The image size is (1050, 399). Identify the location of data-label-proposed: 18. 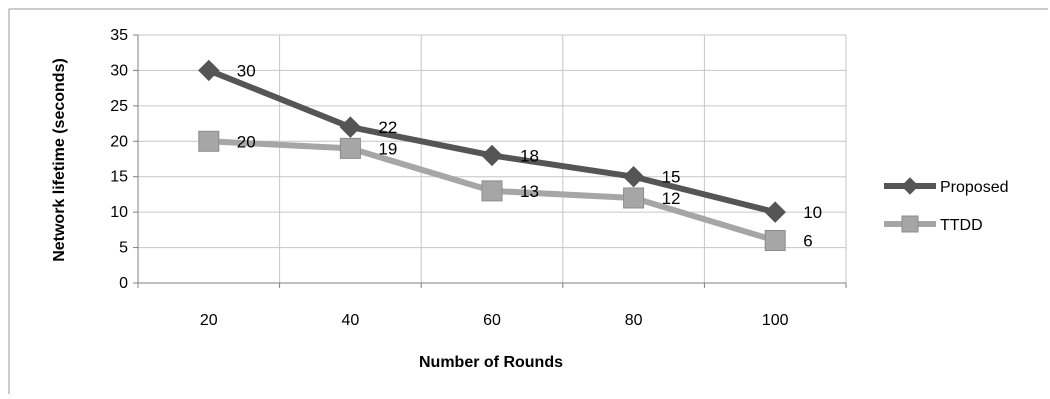
(529, 155).